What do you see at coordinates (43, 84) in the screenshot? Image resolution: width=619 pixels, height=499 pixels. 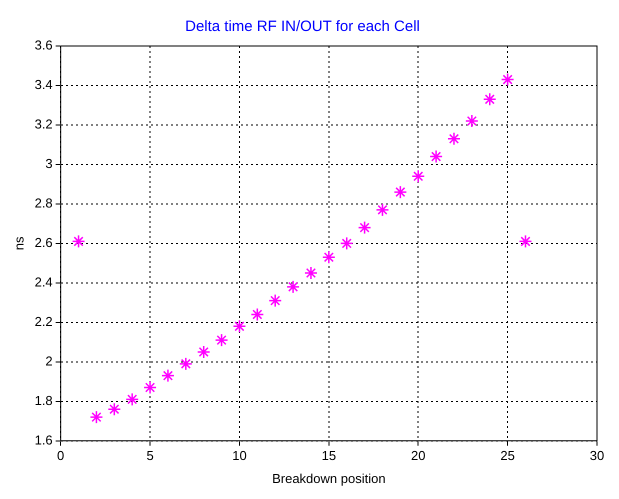 I see `y-tick-label: 3.4` at bounding box center [43, 84].